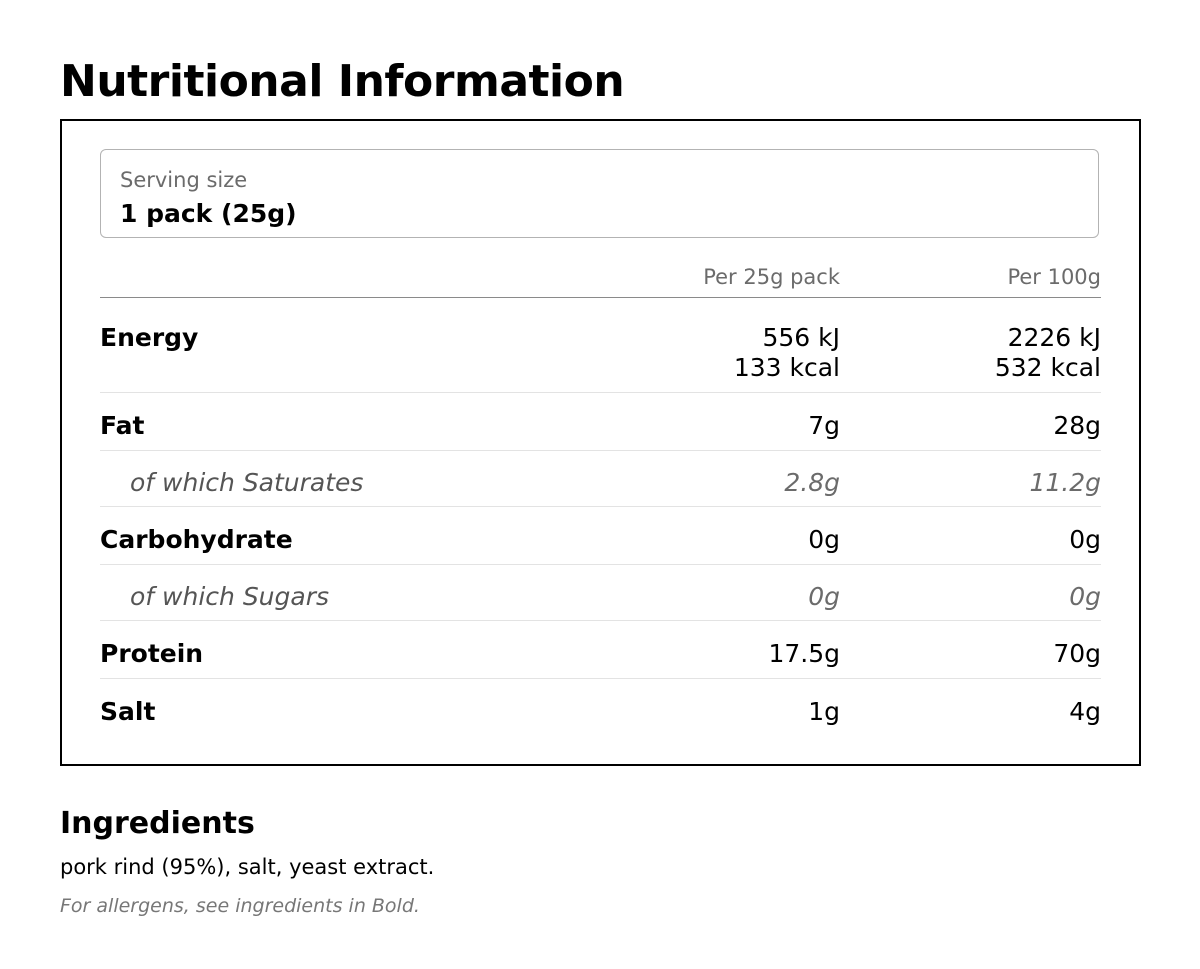  What do you see at coordinates (230, 596) in the screenshot?
I see `nutrient-name: of which Sugars` at bounding box center [230, 596].